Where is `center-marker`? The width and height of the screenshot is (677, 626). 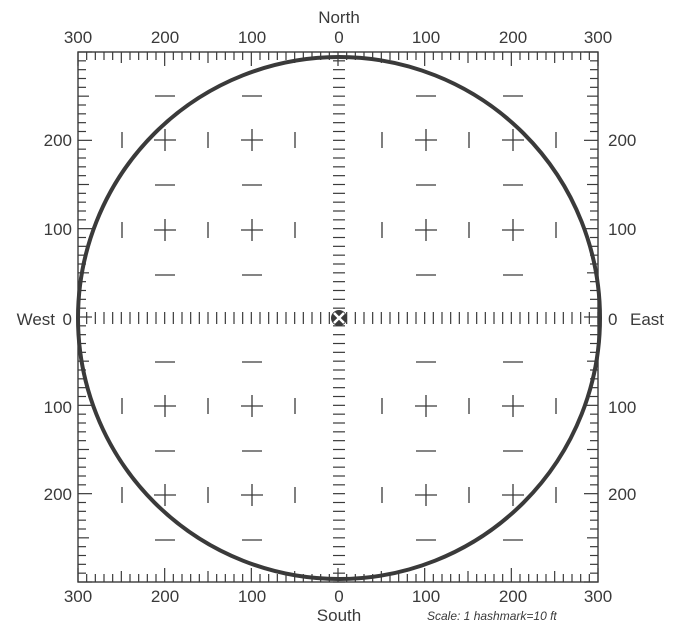 center-marker is located at coordinates (339, 318).